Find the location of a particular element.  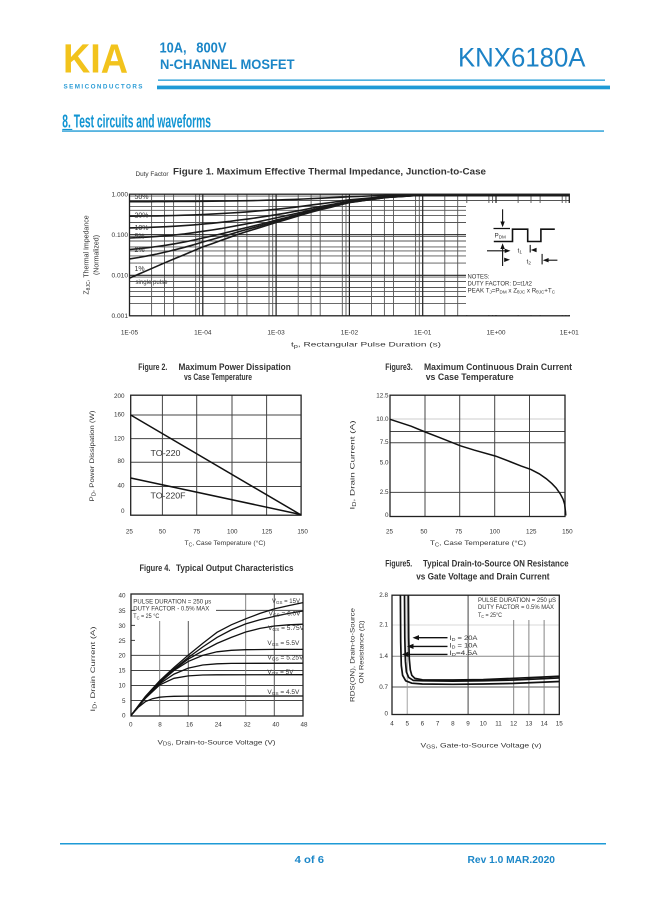

svg-text: ZθJC, Thermal Impedance is located at coordinates (88, 254).